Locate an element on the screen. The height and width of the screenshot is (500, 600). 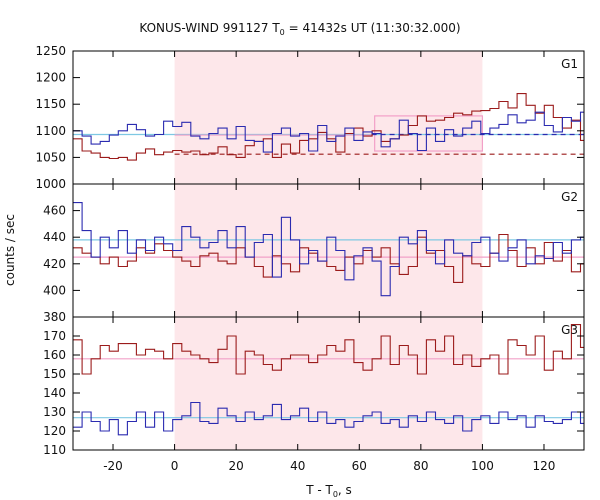
panel-label: G1 is located at coordinates (569, 64).